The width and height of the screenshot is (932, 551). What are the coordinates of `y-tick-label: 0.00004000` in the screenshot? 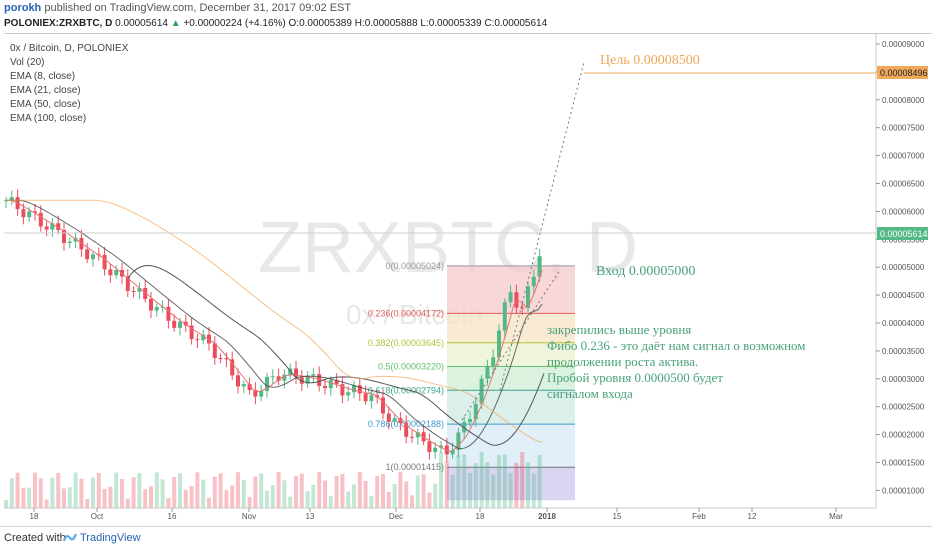 It's located at (903, 323).